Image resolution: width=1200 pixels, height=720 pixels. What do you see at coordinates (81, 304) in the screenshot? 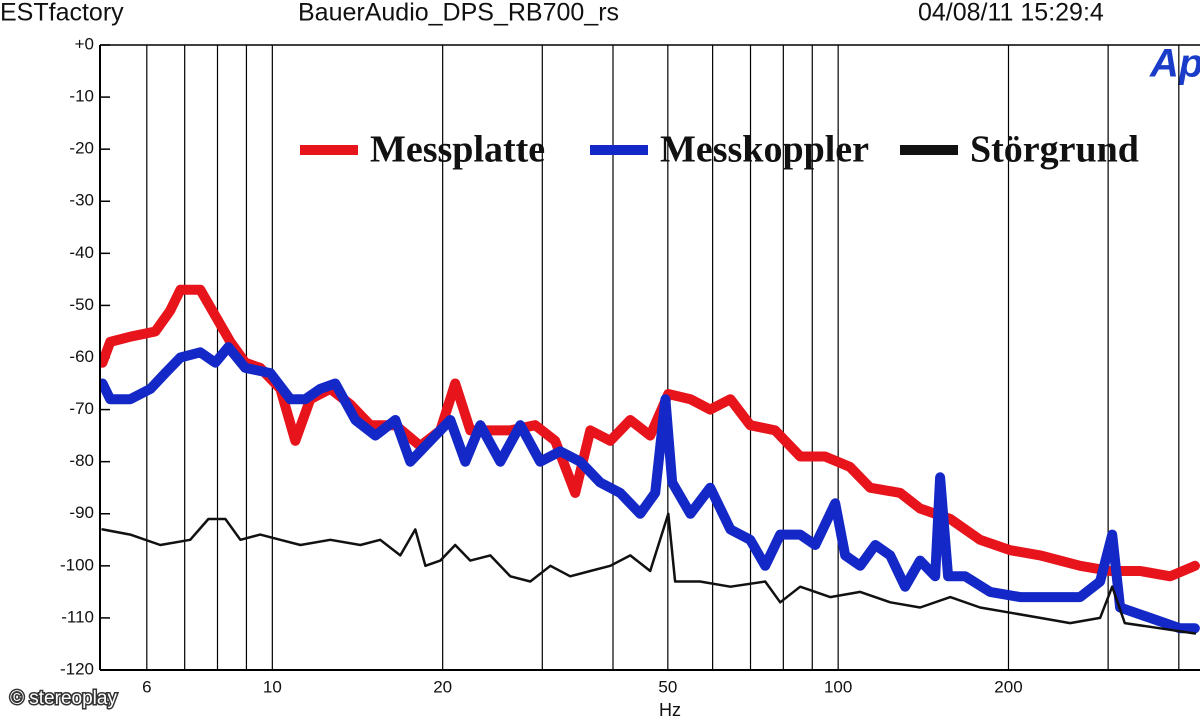
I see `y-tick-label: -50` at bounding box center [81, 304].